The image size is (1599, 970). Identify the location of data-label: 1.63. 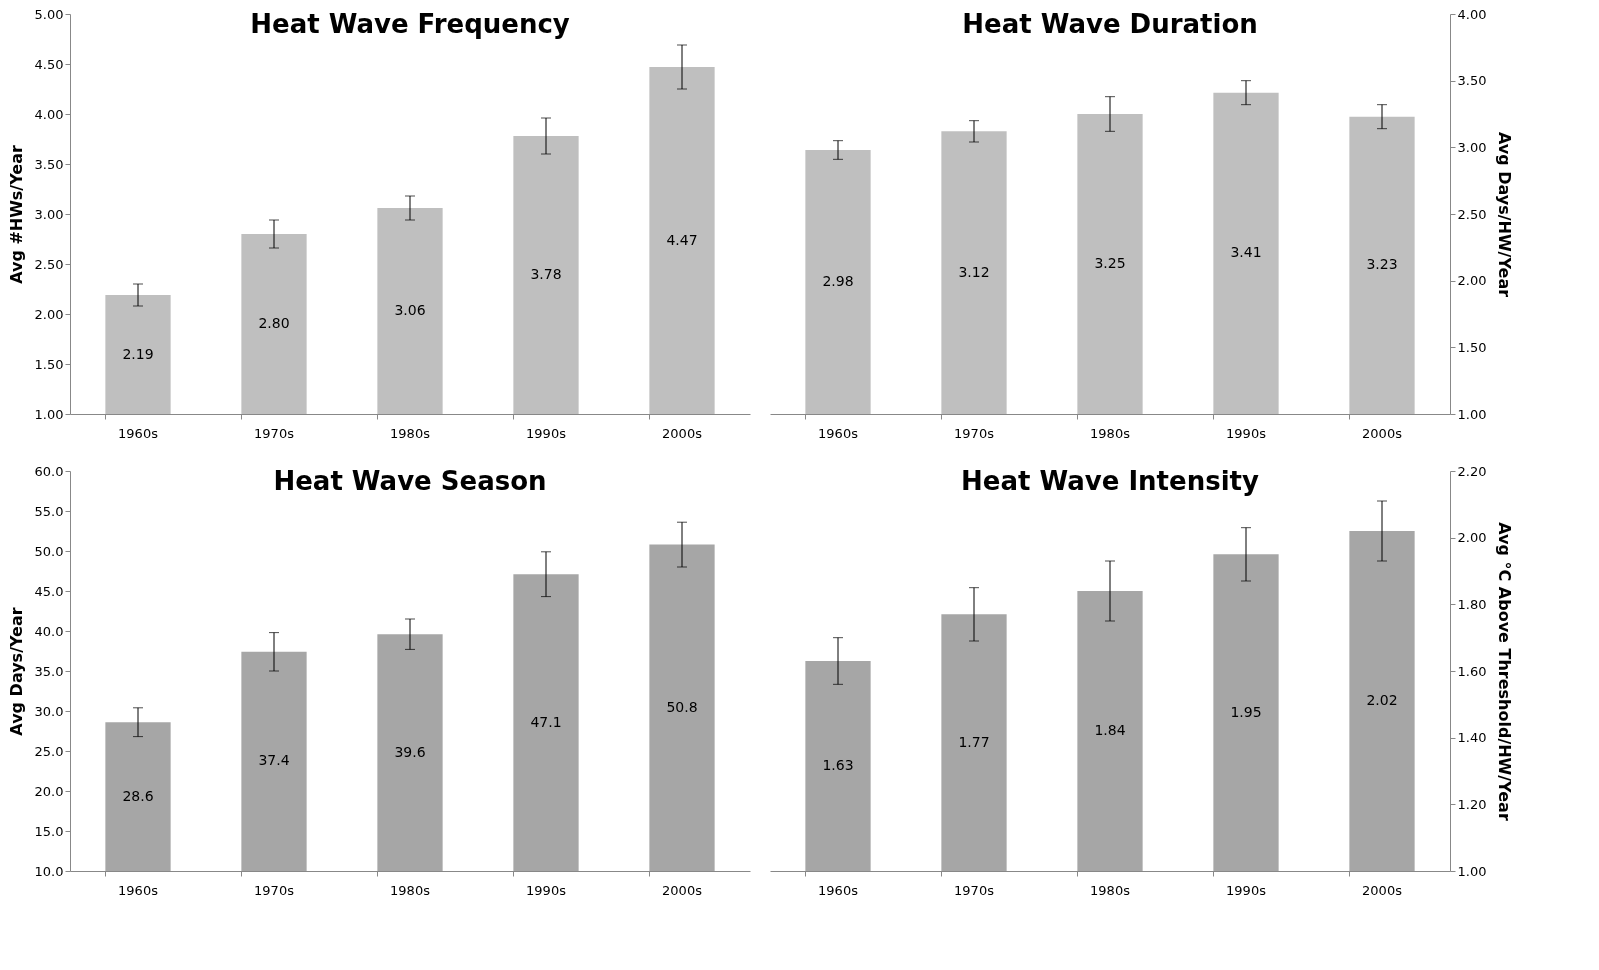
(838, 765).